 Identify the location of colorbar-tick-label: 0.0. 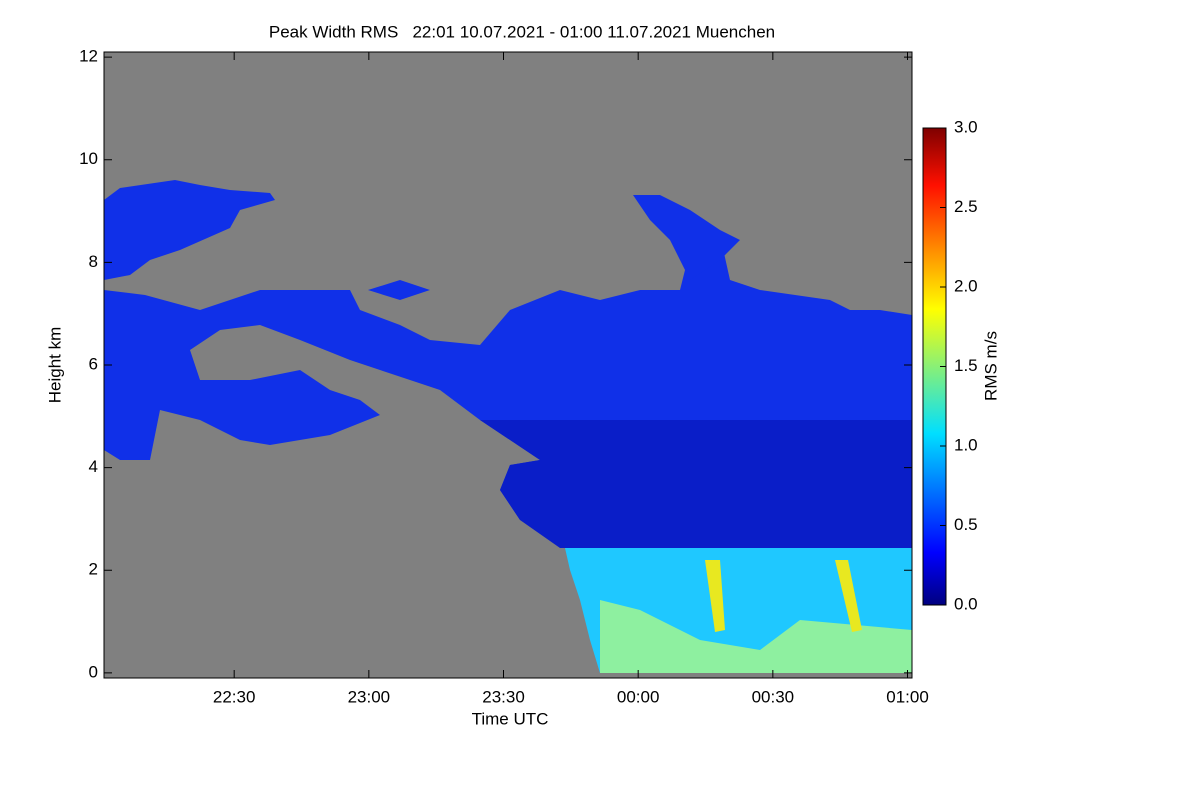
(966, 603).